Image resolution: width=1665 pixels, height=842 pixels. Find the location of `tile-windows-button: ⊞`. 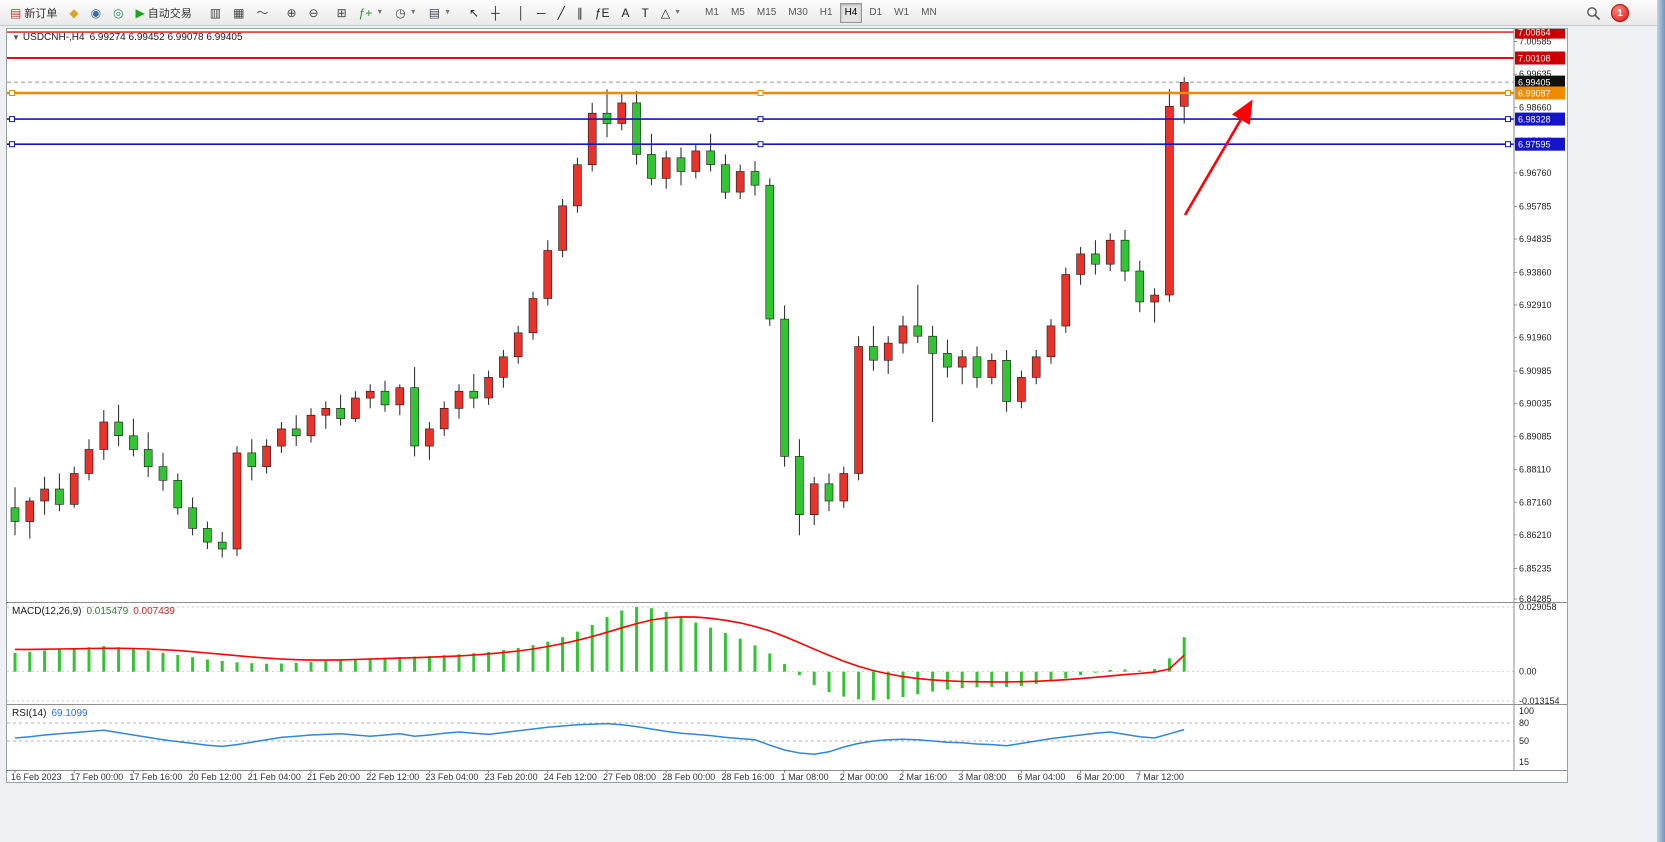

tile-windows-button: ⊞ is located at coordinates (342, 12).